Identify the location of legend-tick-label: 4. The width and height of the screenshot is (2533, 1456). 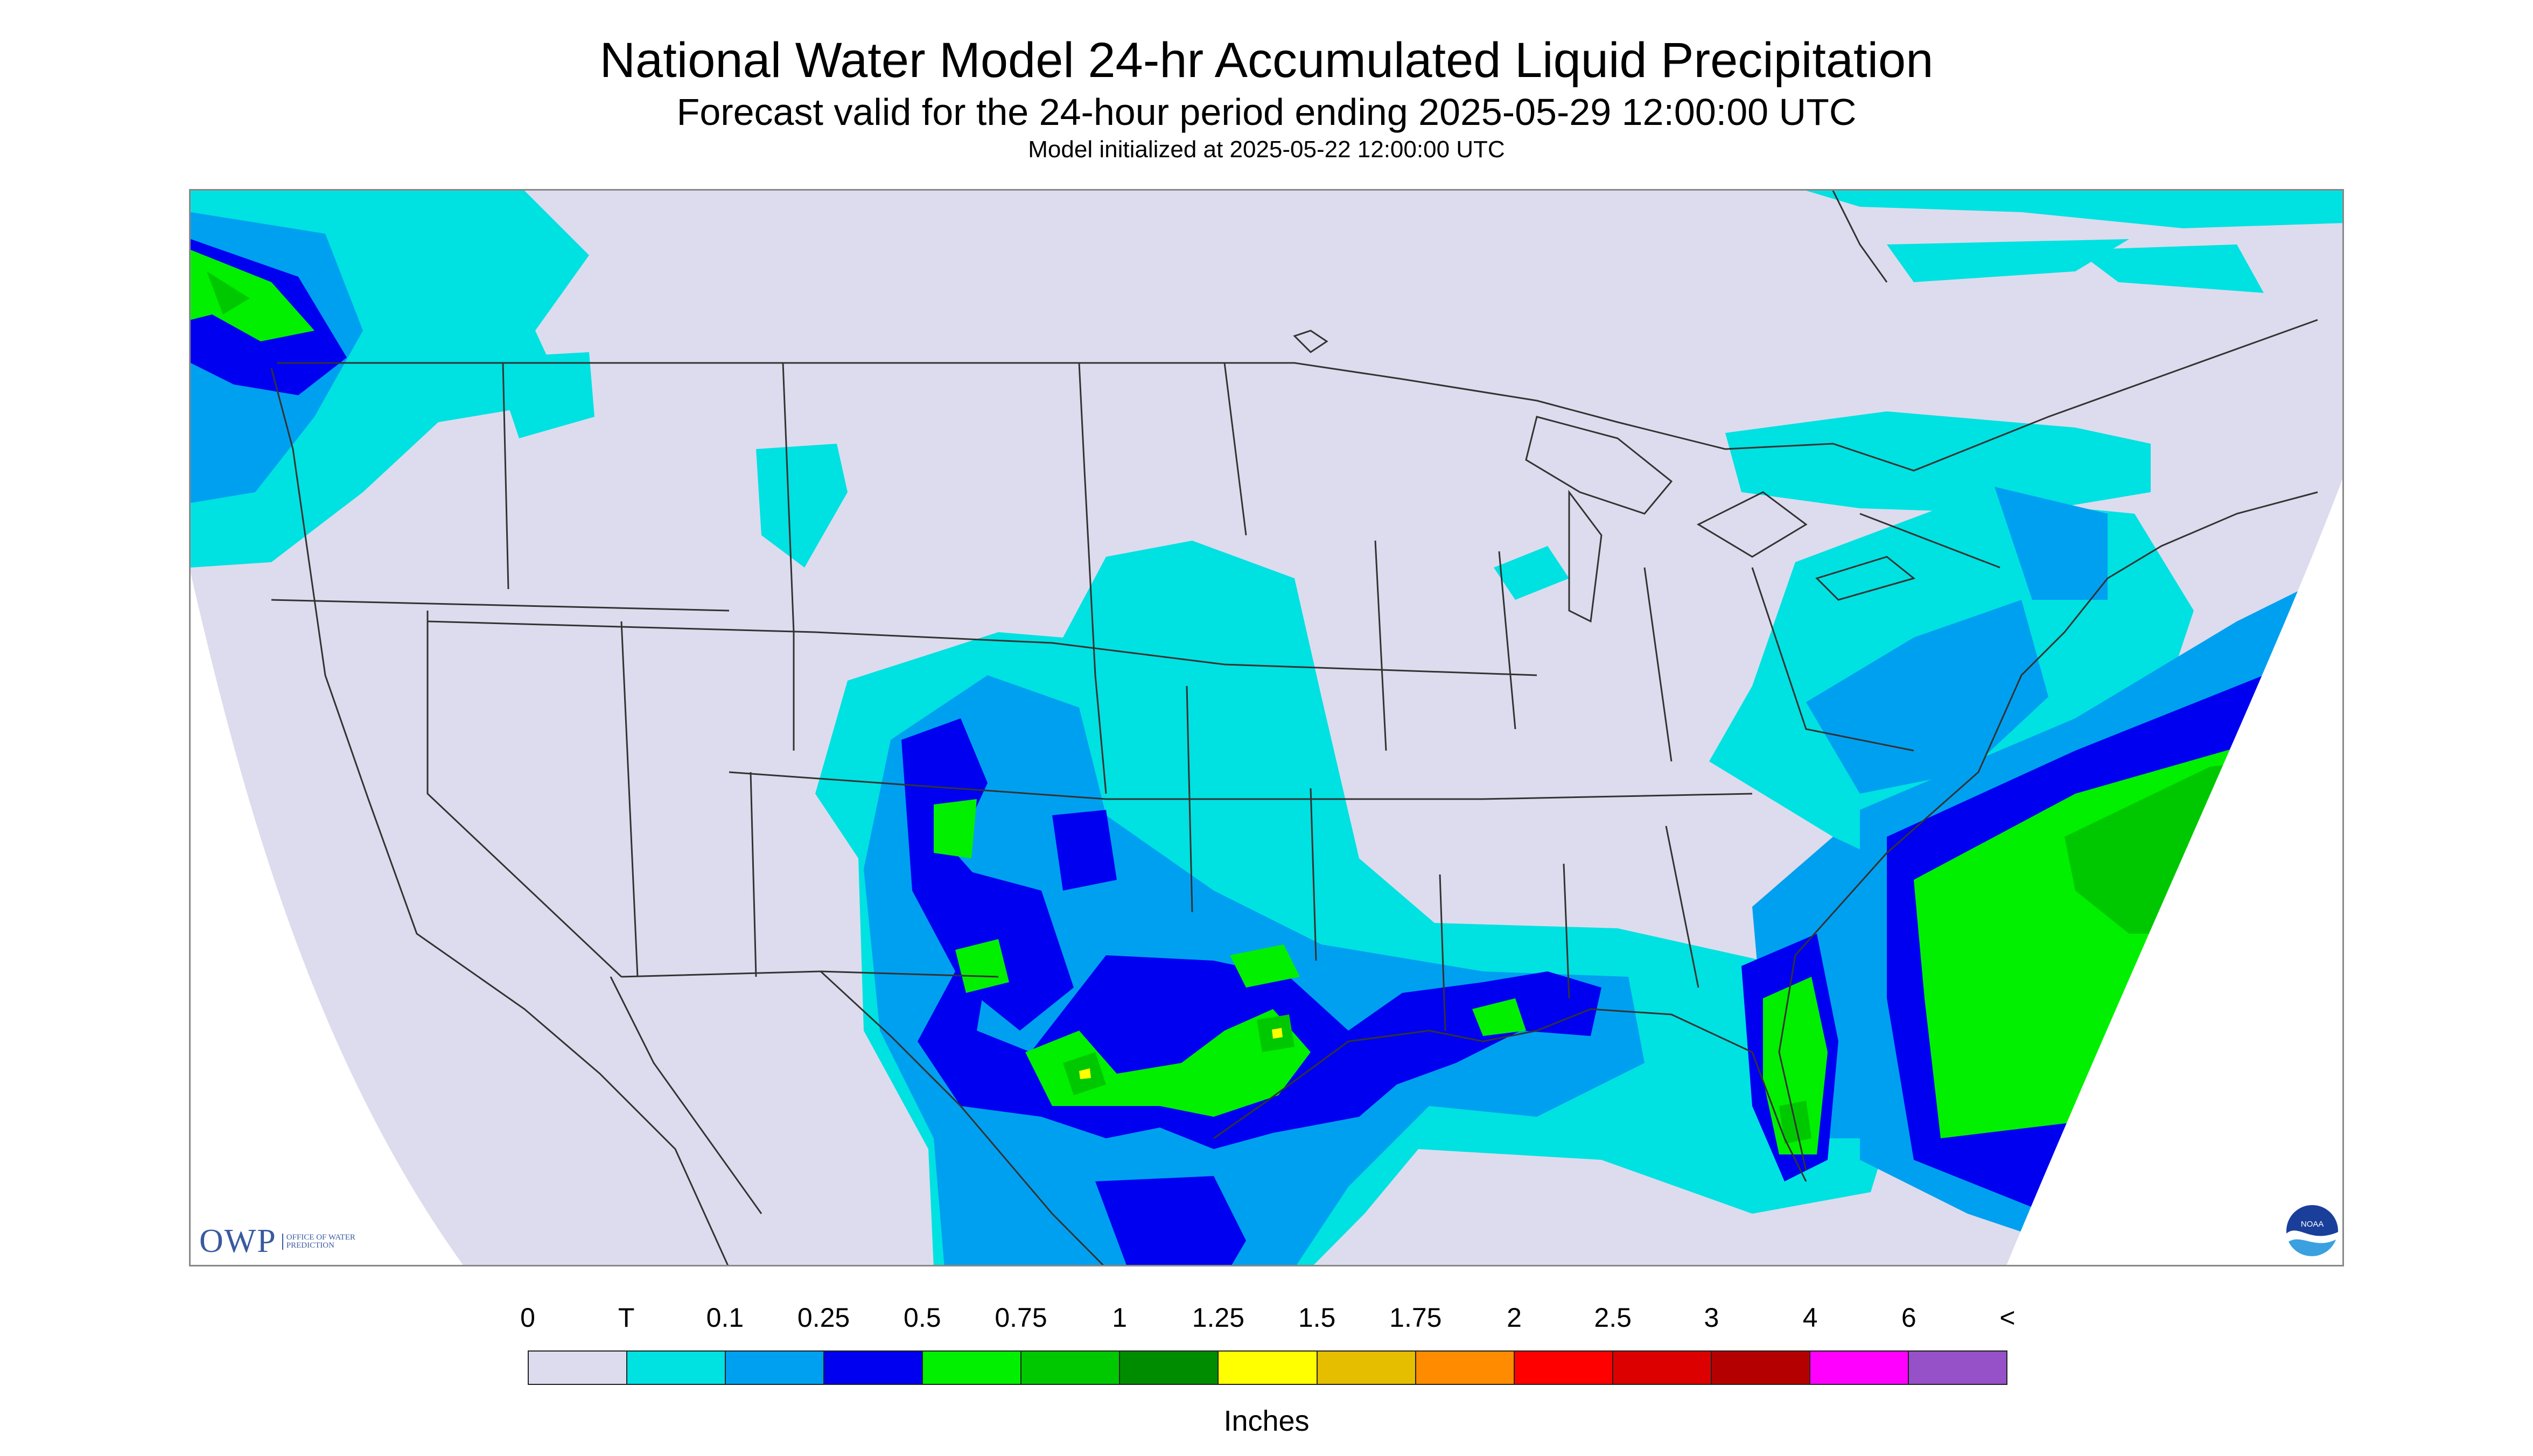
(1810, 1318).